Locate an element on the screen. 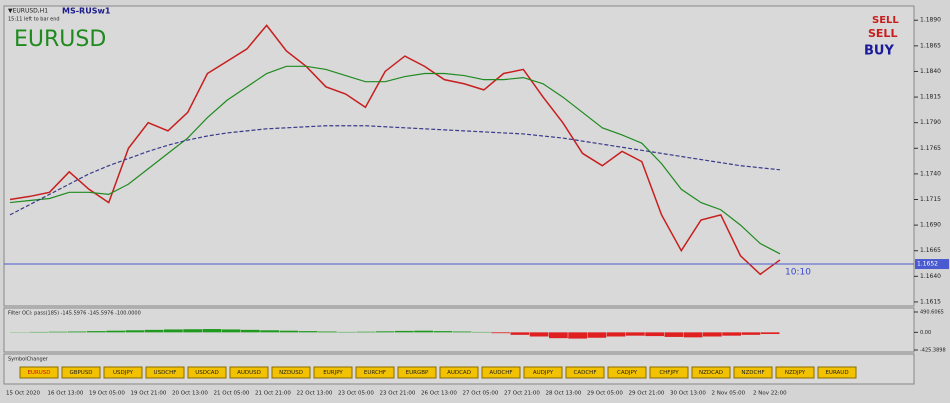  x-tick-label: 27 Oct 21:00 is located at coordinates (522, 394).